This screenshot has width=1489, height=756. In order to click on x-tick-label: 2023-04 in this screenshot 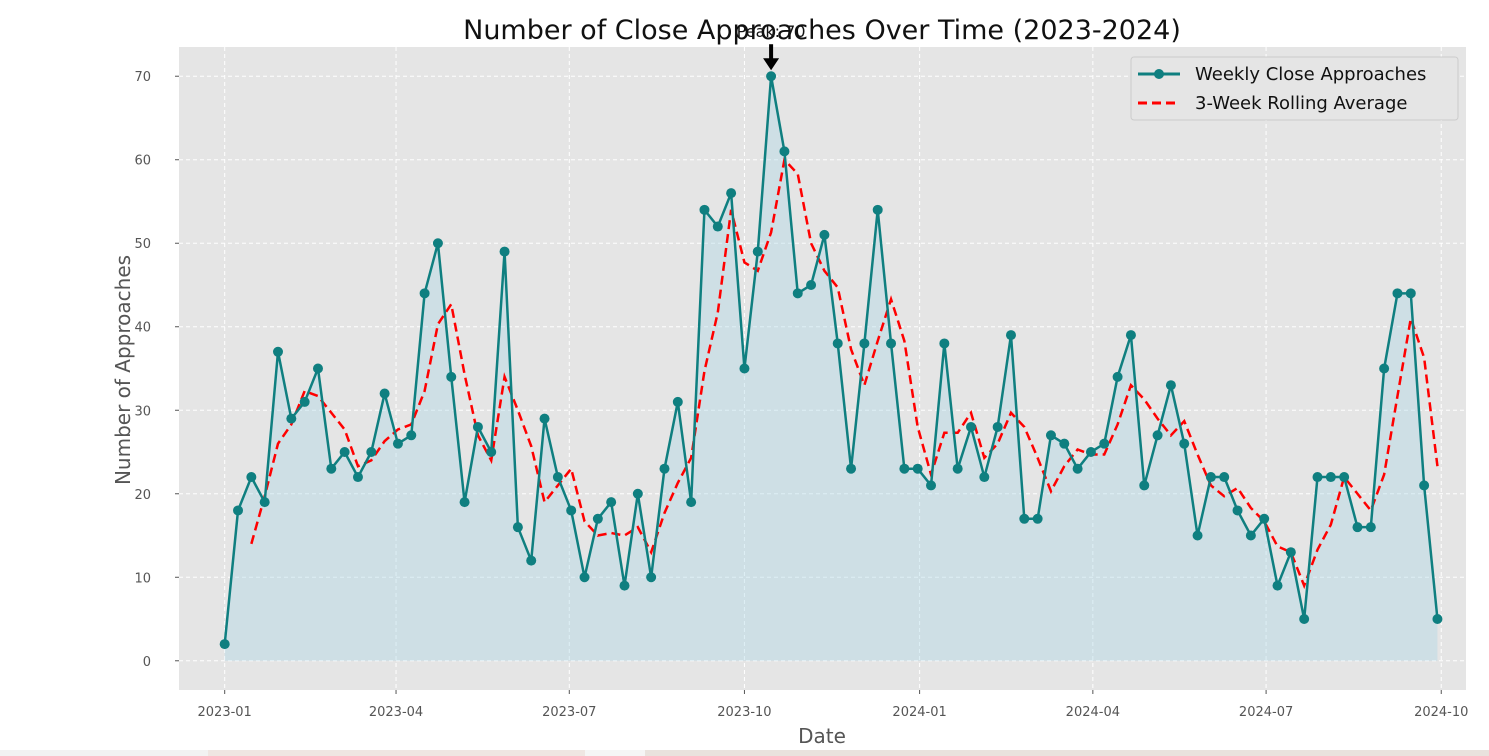, I will do `click(396, 712)`.